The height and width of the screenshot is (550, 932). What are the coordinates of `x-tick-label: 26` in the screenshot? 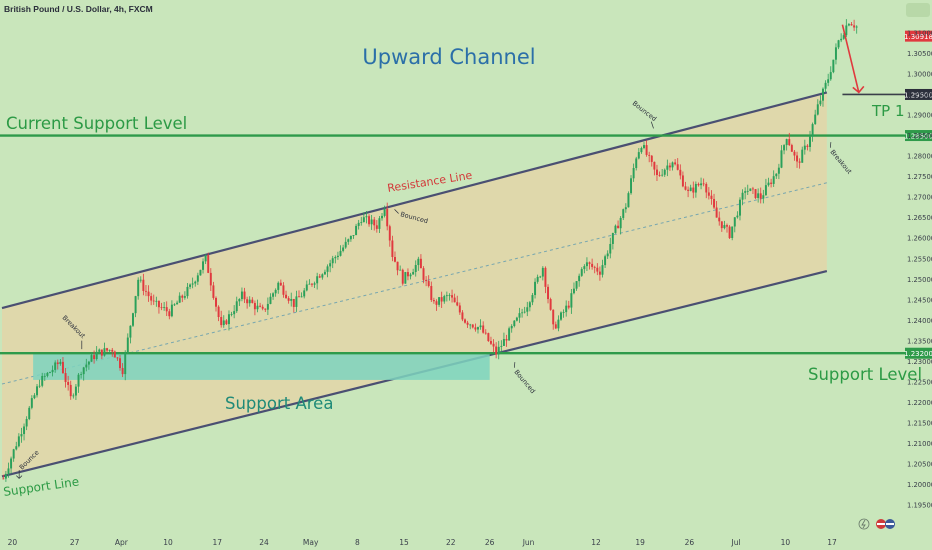 It's located at (690, 542).